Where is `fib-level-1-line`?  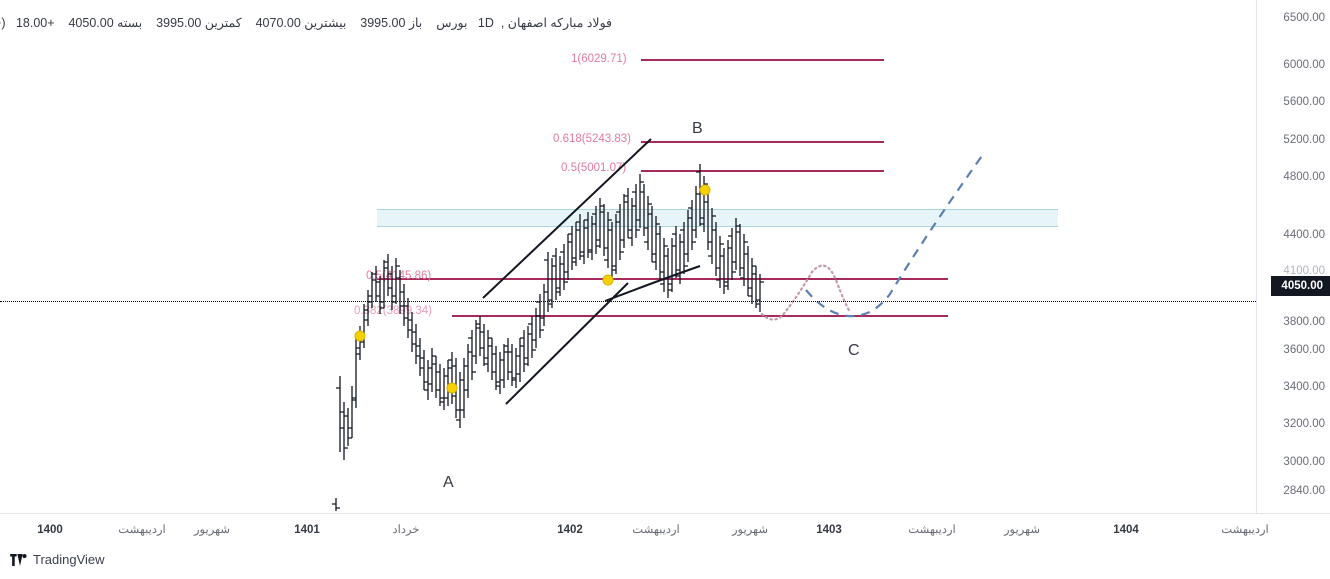
fib-level-1-line is located at coordinates (762, 60).